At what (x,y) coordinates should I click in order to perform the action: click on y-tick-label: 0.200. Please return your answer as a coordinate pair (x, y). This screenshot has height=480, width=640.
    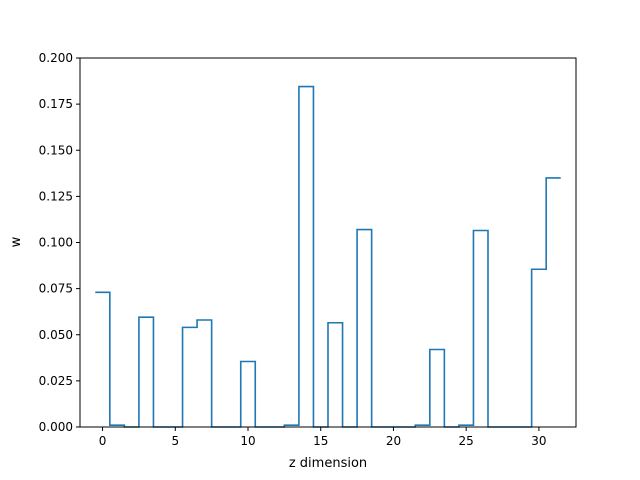
    Looking at the image, I should click on (56, 58).